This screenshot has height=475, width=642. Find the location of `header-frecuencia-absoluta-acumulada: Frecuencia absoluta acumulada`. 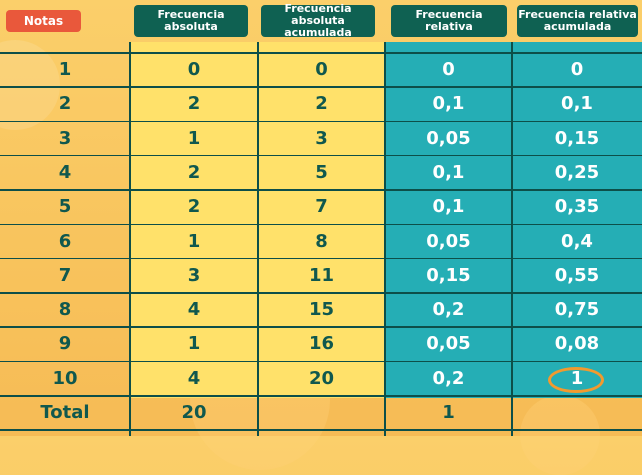

header-frecuencia-absoluta-acumulada: Frecuencia absoluta acumulada is located at coordinates (318, 21).